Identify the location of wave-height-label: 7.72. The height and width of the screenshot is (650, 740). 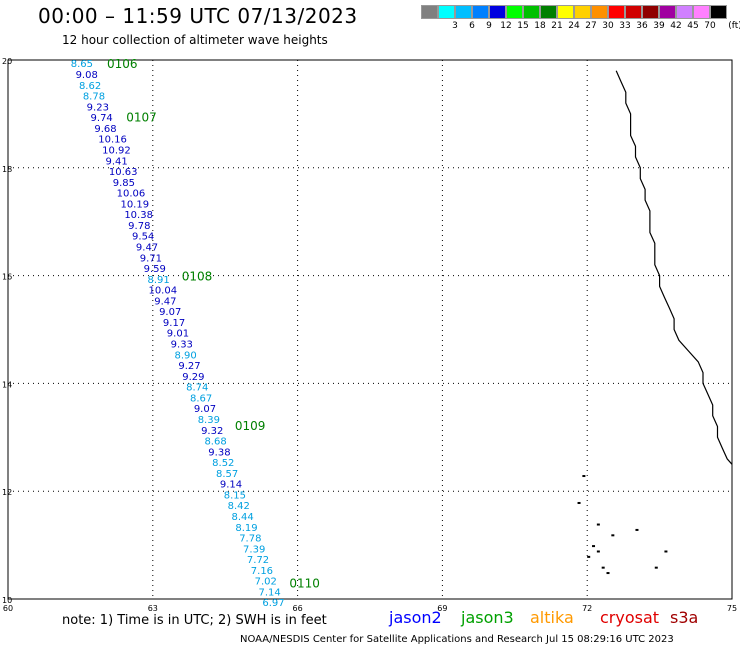
(258, 560).